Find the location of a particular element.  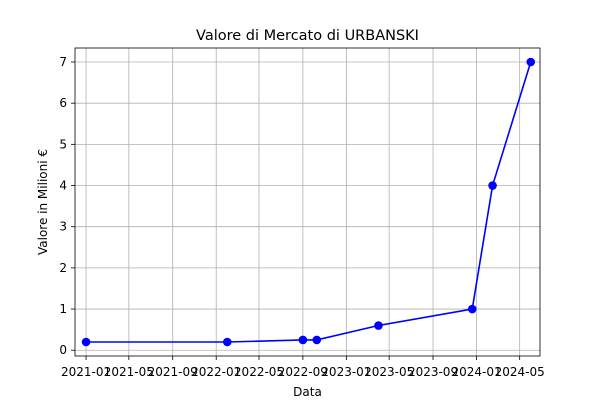

x-tick-label: 2024-01 is located at coordinates (476, 372).